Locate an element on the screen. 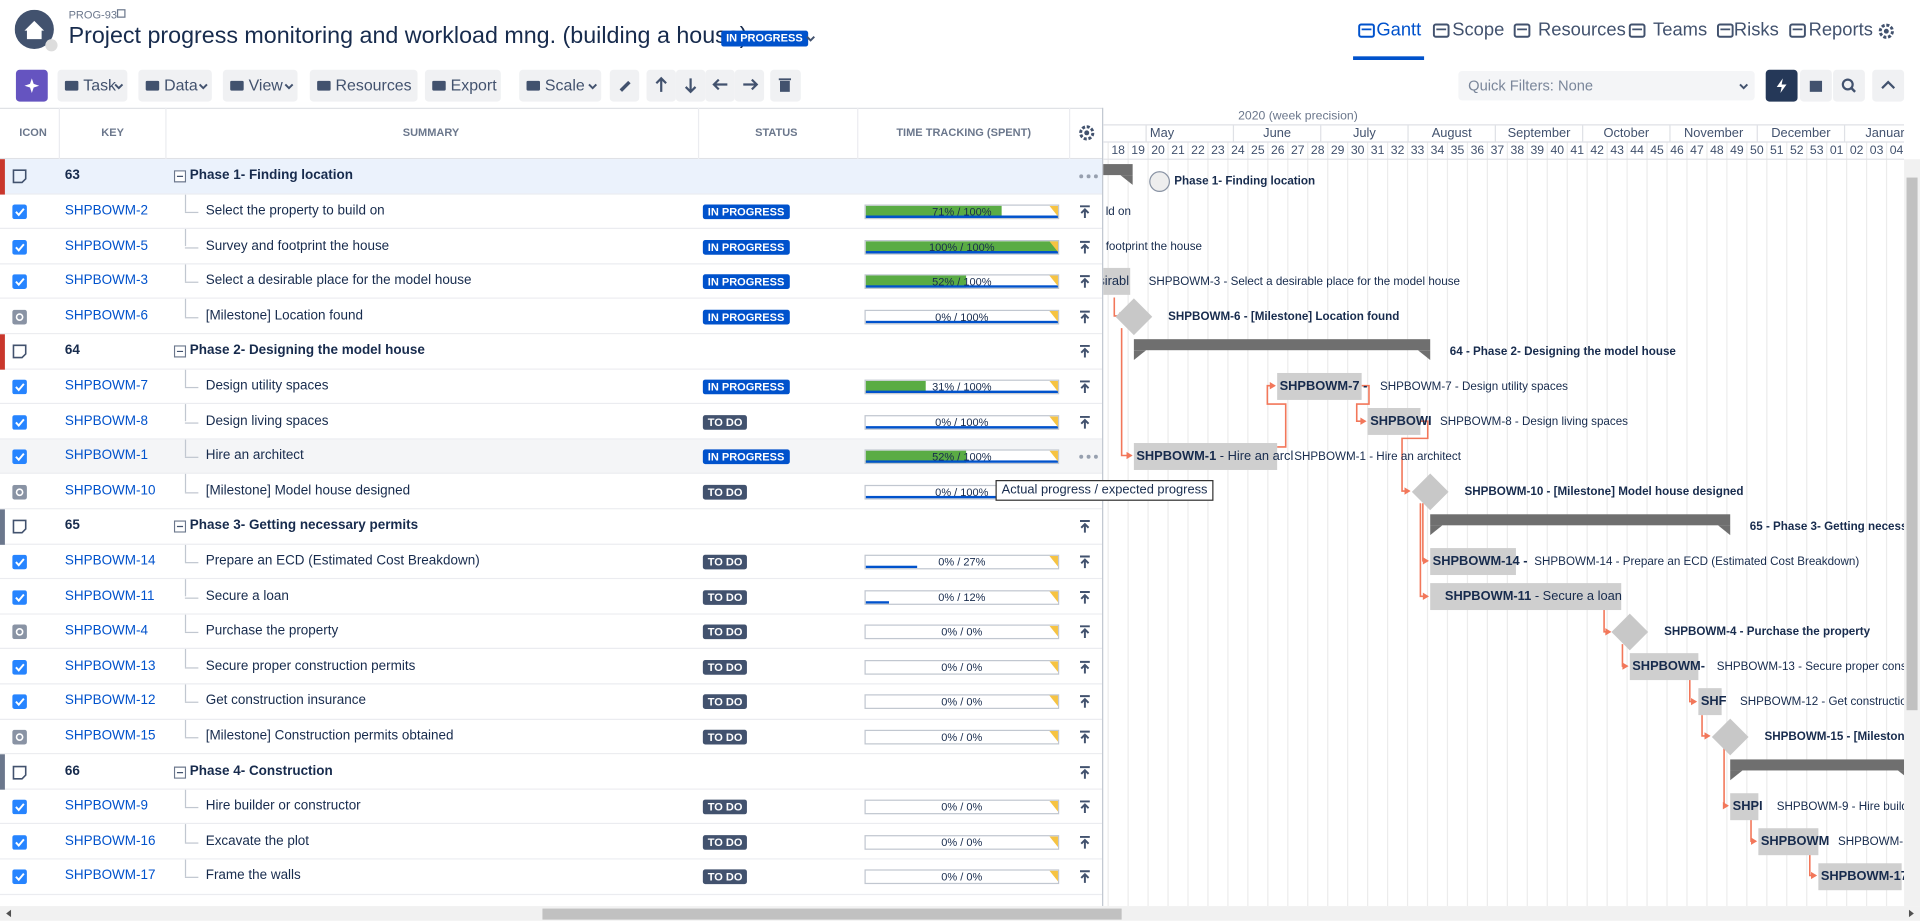  row-key: 65 is located at coordinates (72, 526).